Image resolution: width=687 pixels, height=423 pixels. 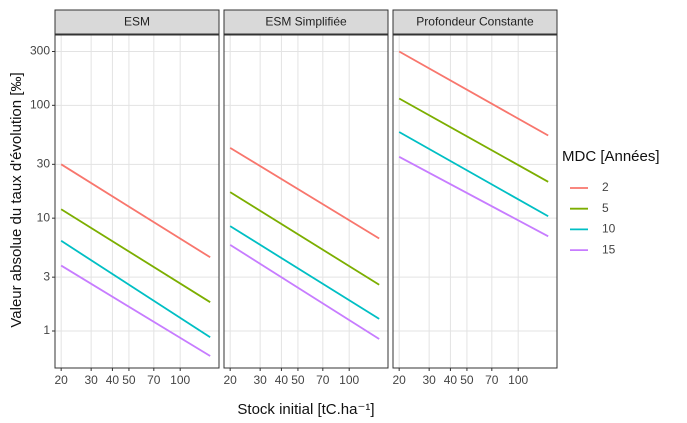 What do you see at coordinates (605, 187) in the screenshot?
I see `legend-label: 2` at bounding box center [605, 187].